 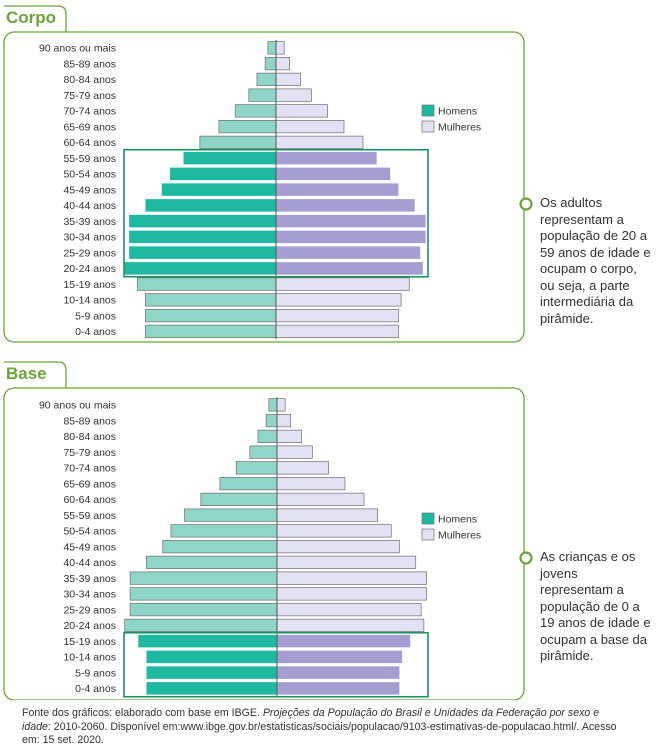 What do you see at coordinates (89, 595) in the screenshot?
I see `age-label: 30-34 anos` at bounding box center [89, 595].